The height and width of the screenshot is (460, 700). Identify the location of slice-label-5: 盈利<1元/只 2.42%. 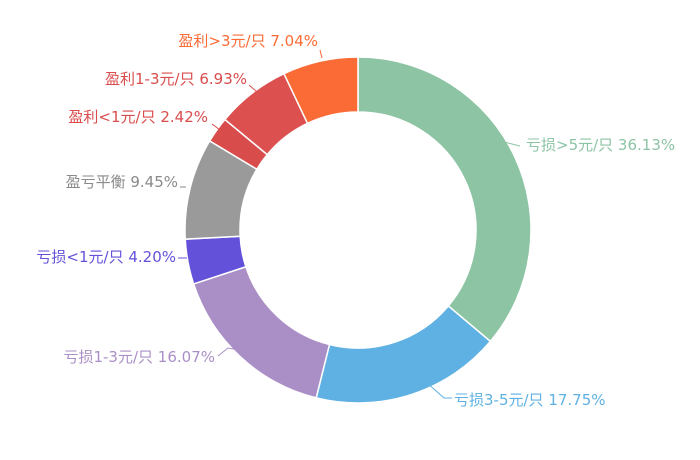
(138, 117).